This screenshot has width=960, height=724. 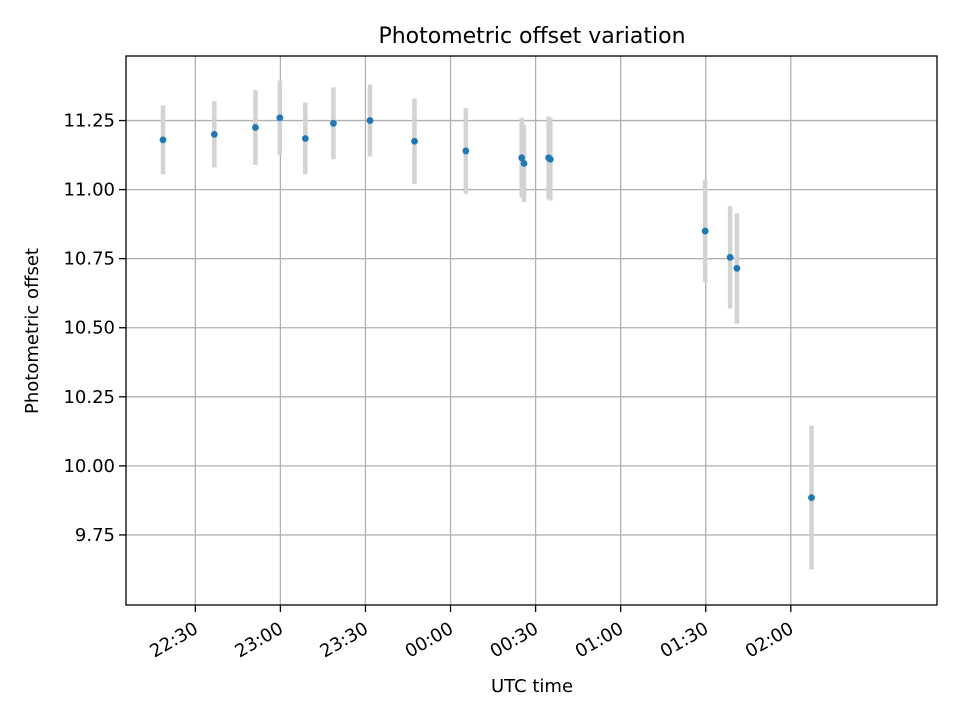 What do you see at coordinates (173, 640) in the screenshot?
I see `x-tick-label: 22:30` at bounding box center [173, 640].